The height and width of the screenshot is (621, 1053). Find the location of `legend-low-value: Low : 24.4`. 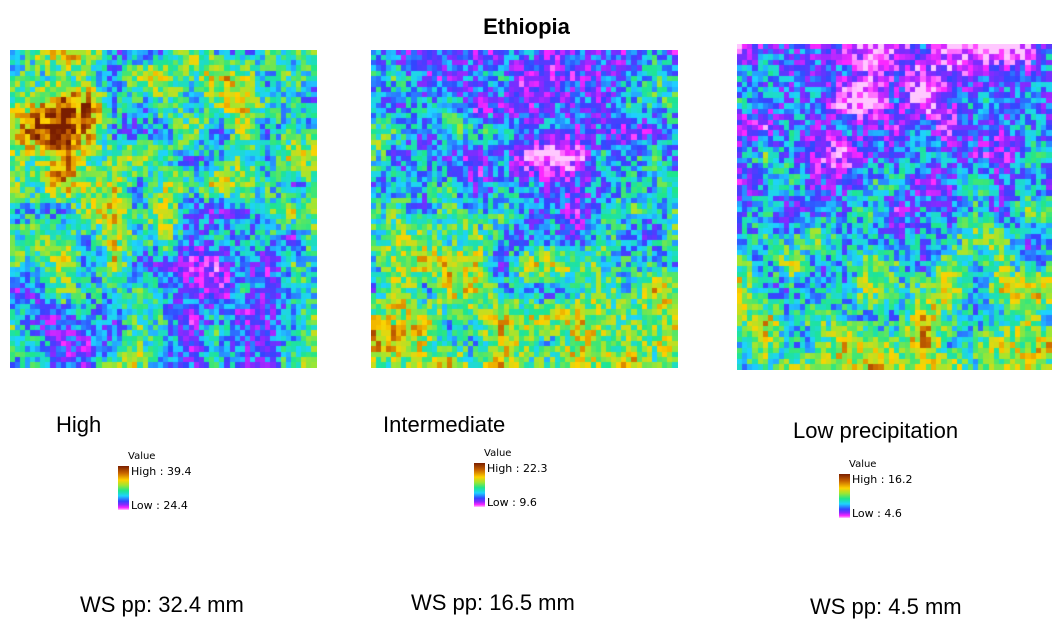

legend-low-value: Low : 24.4 is located at coordinates (159, 505).